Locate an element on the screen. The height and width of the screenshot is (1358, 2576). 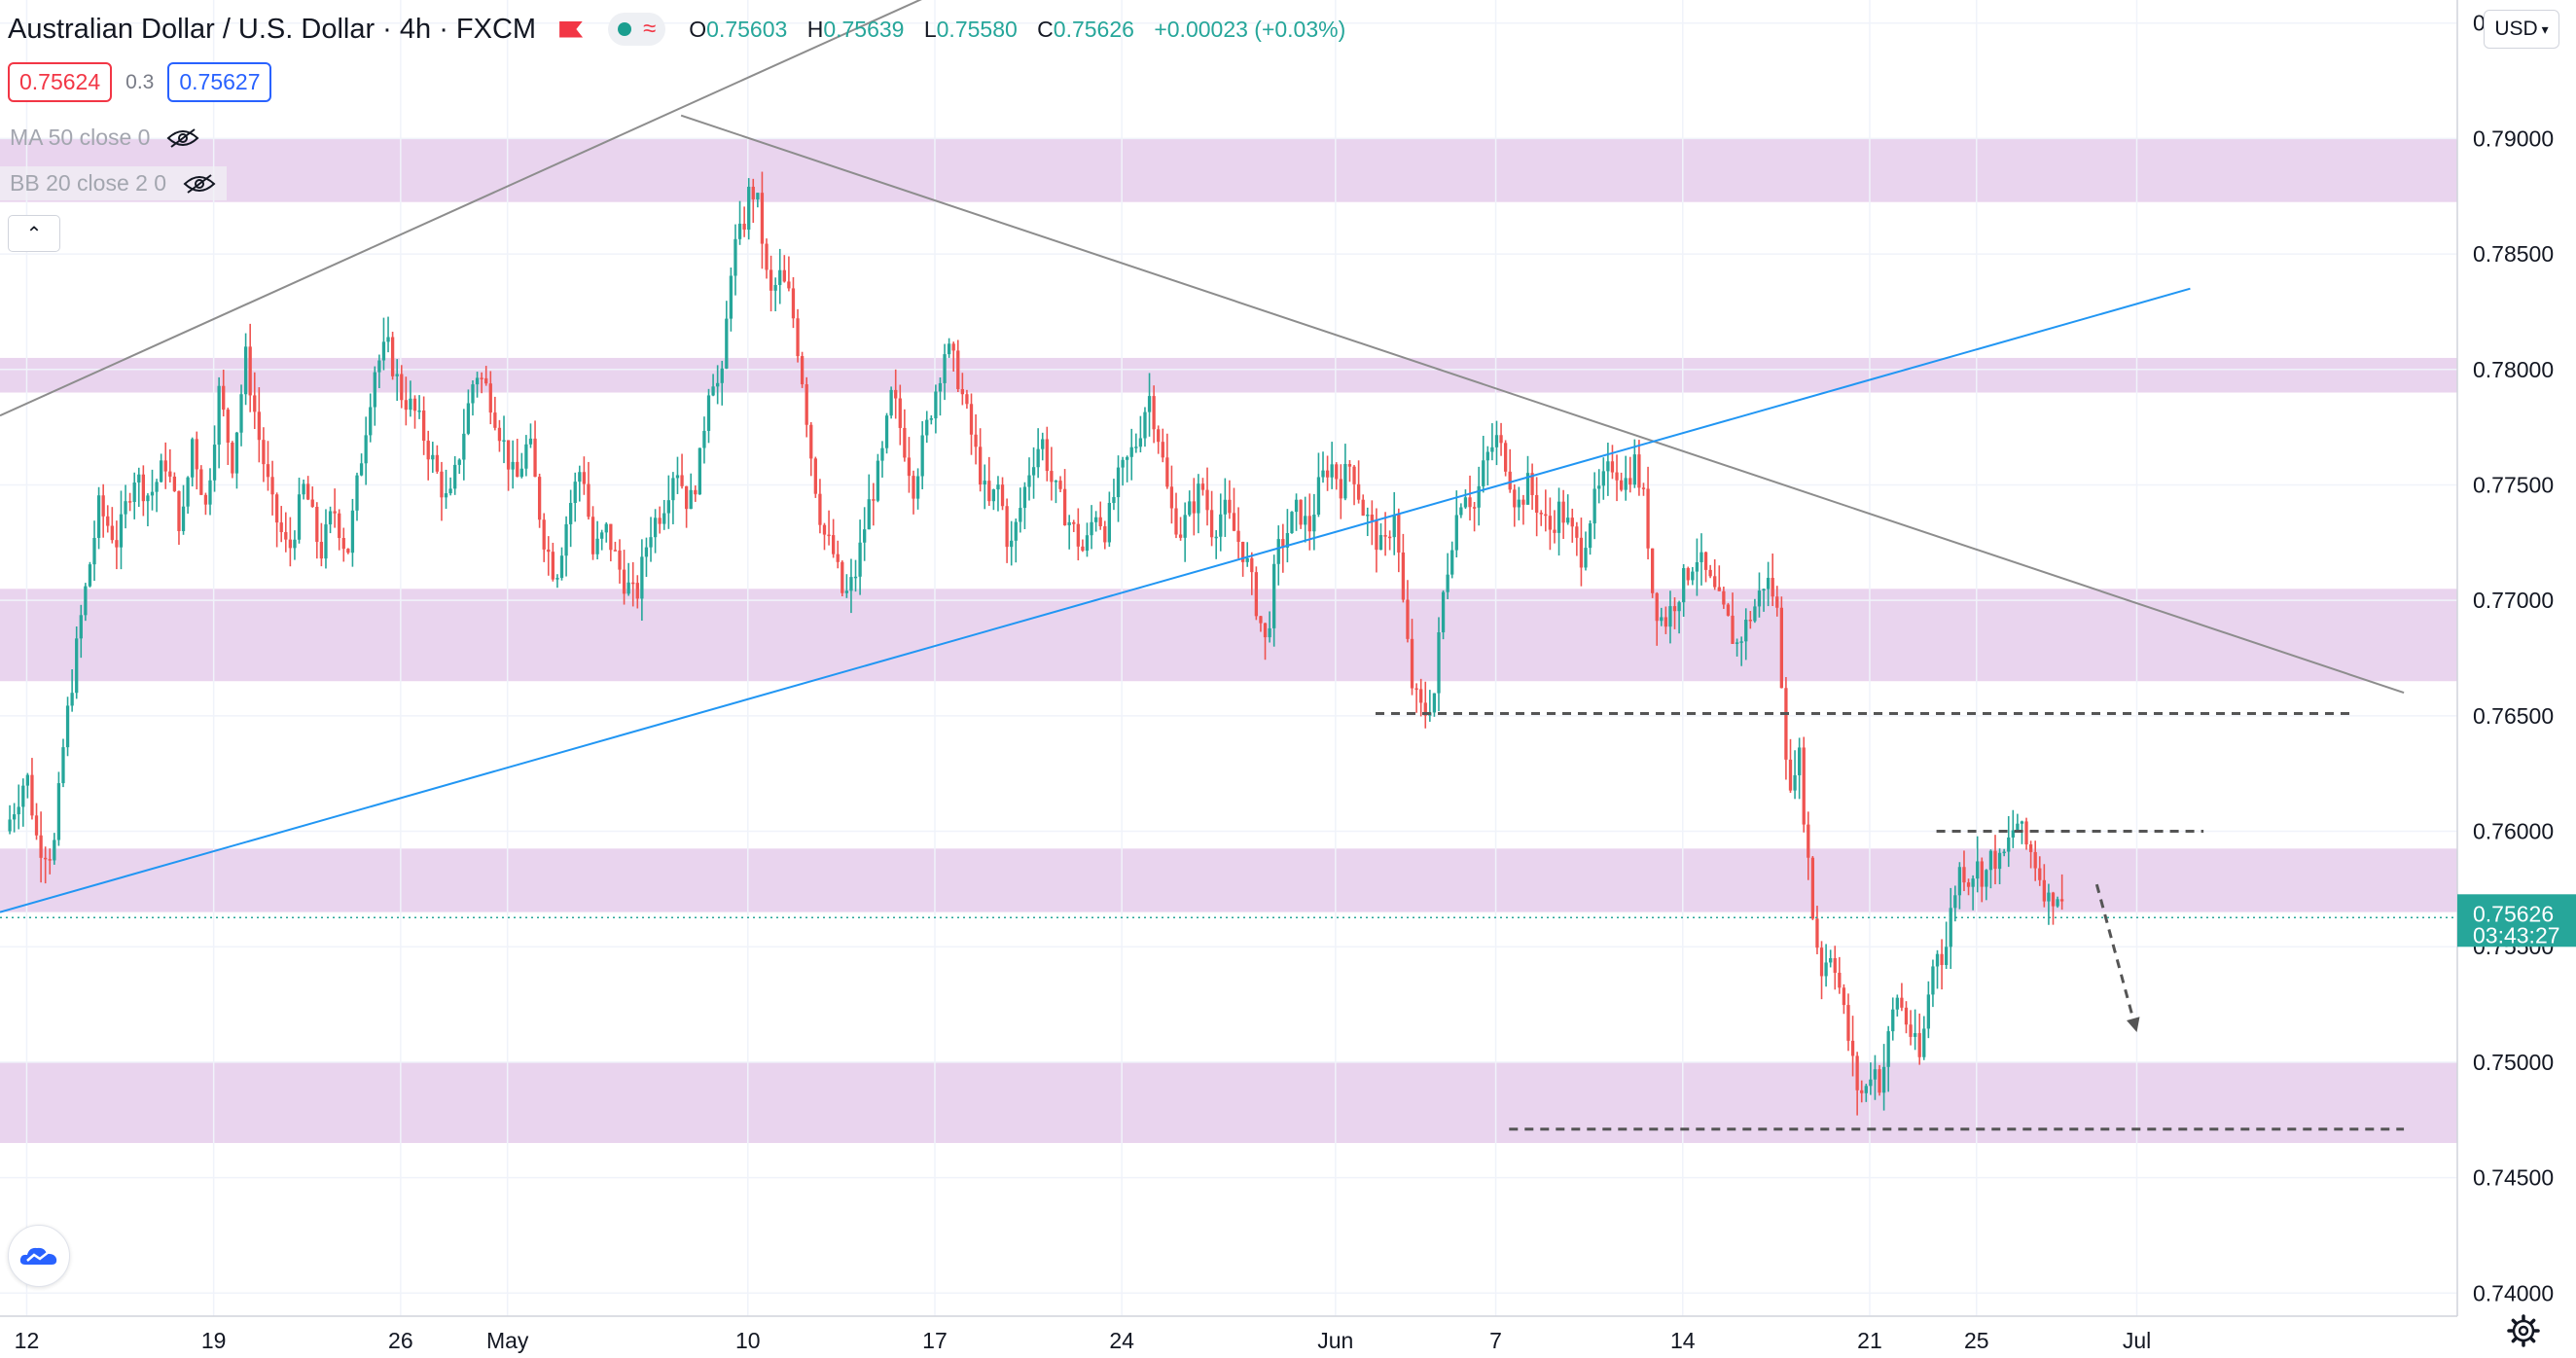
collapse-legend-button: ⌃ is located at coordinates (34, 233).